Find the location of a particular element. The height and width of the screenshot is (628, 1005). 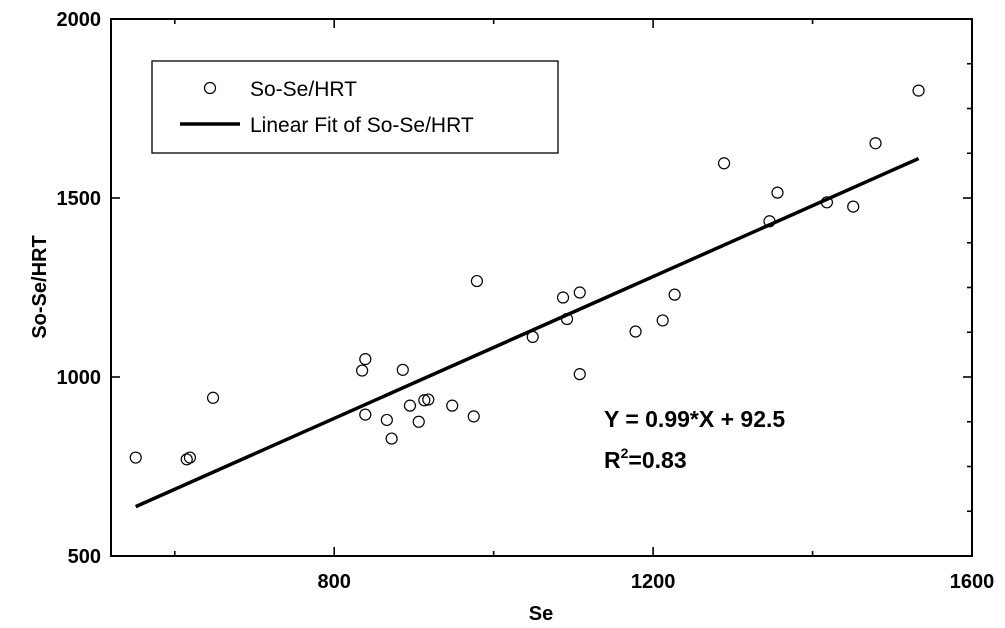

y-tick-label: 500 is located at coordinates (84, 557).